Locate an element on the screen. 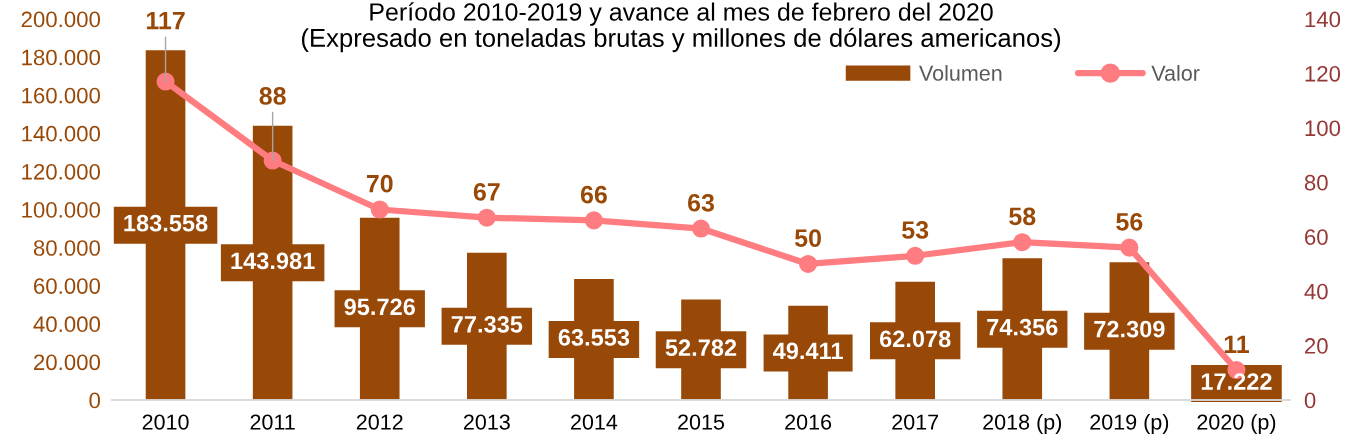 This screenshot has height=444, width=1362. y-tick-label: 200.000 is located at coordinates (61, 19).